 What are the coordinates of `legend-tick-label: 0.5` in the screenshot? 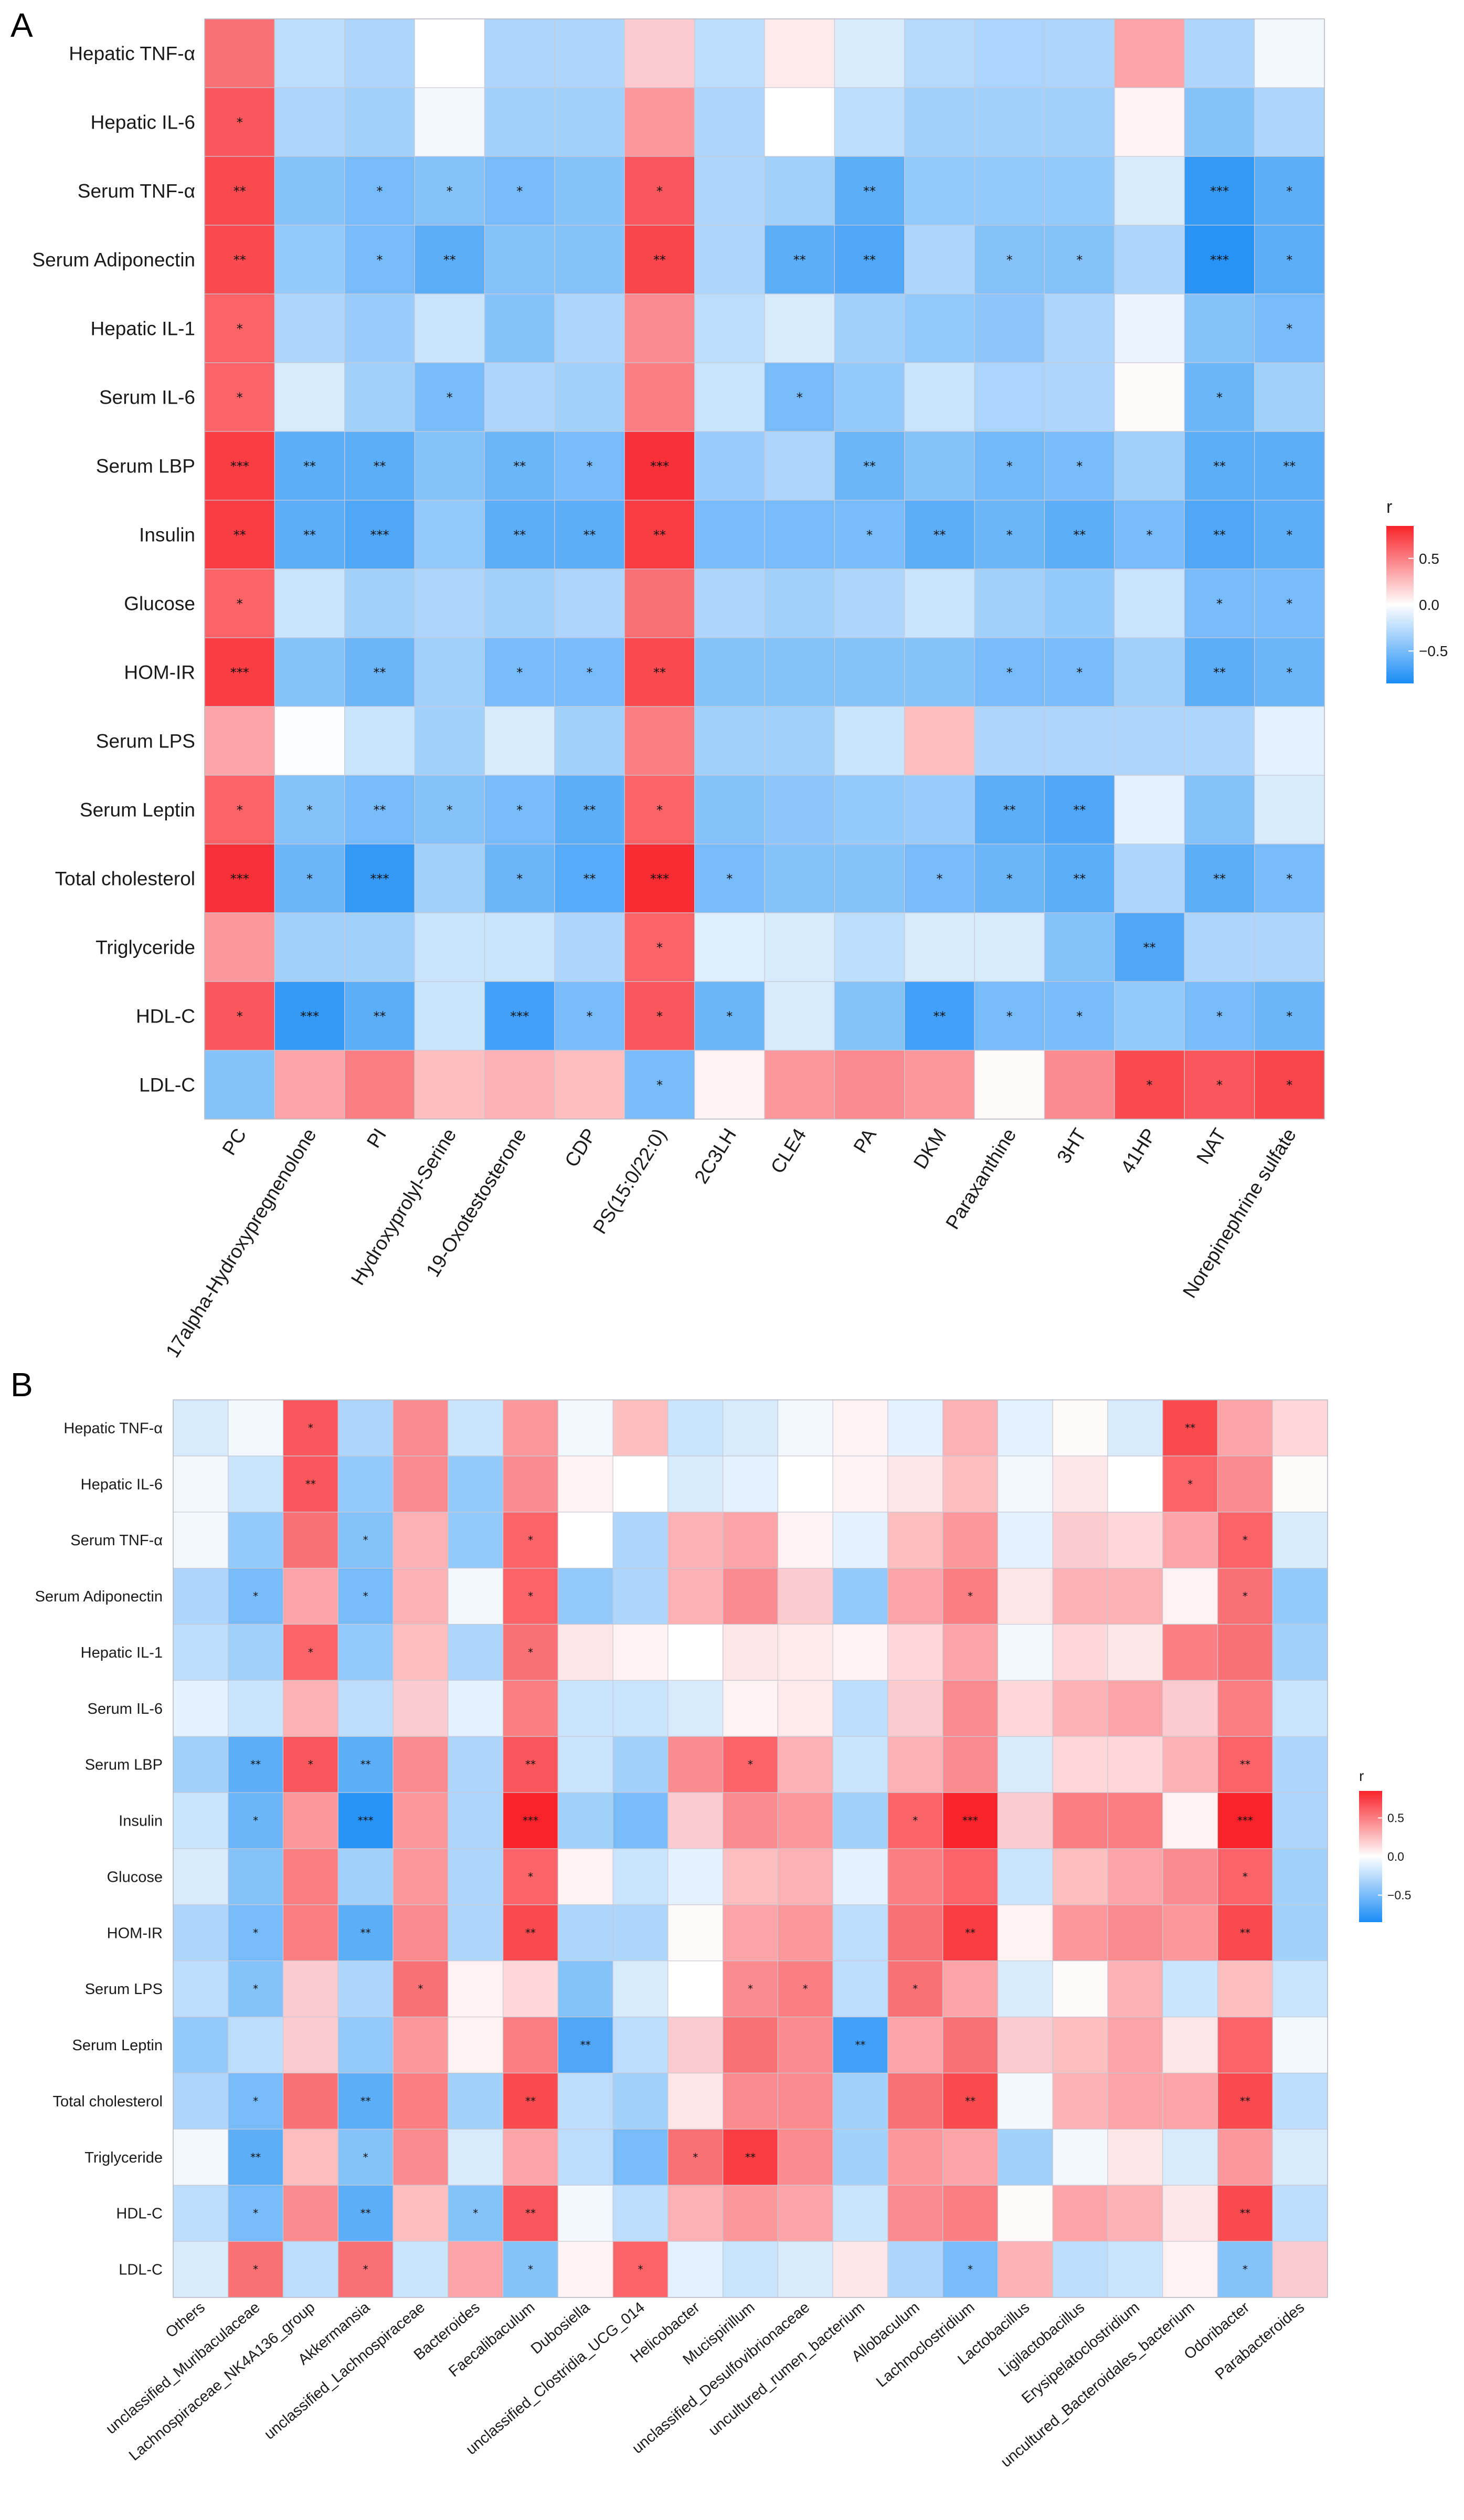 It's located at (1429, 559).